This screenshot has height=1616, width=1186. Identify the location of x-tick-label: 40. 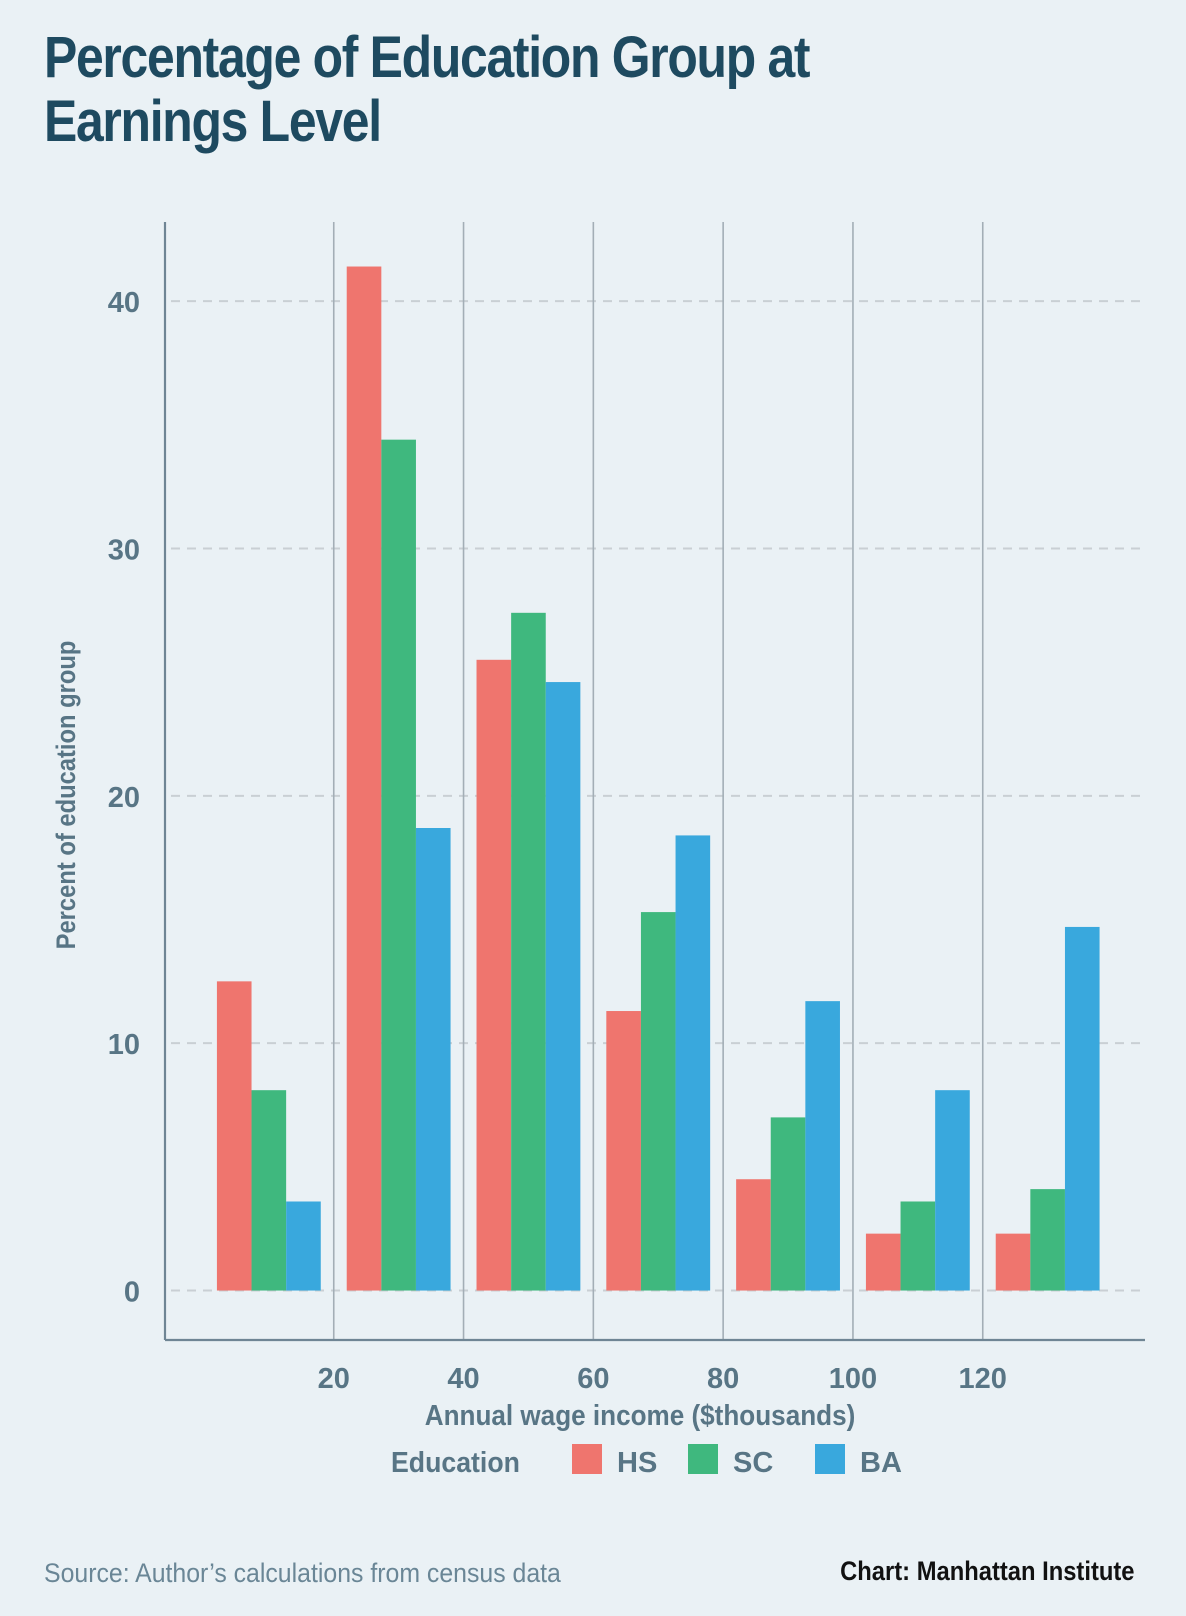
(463, 1379).